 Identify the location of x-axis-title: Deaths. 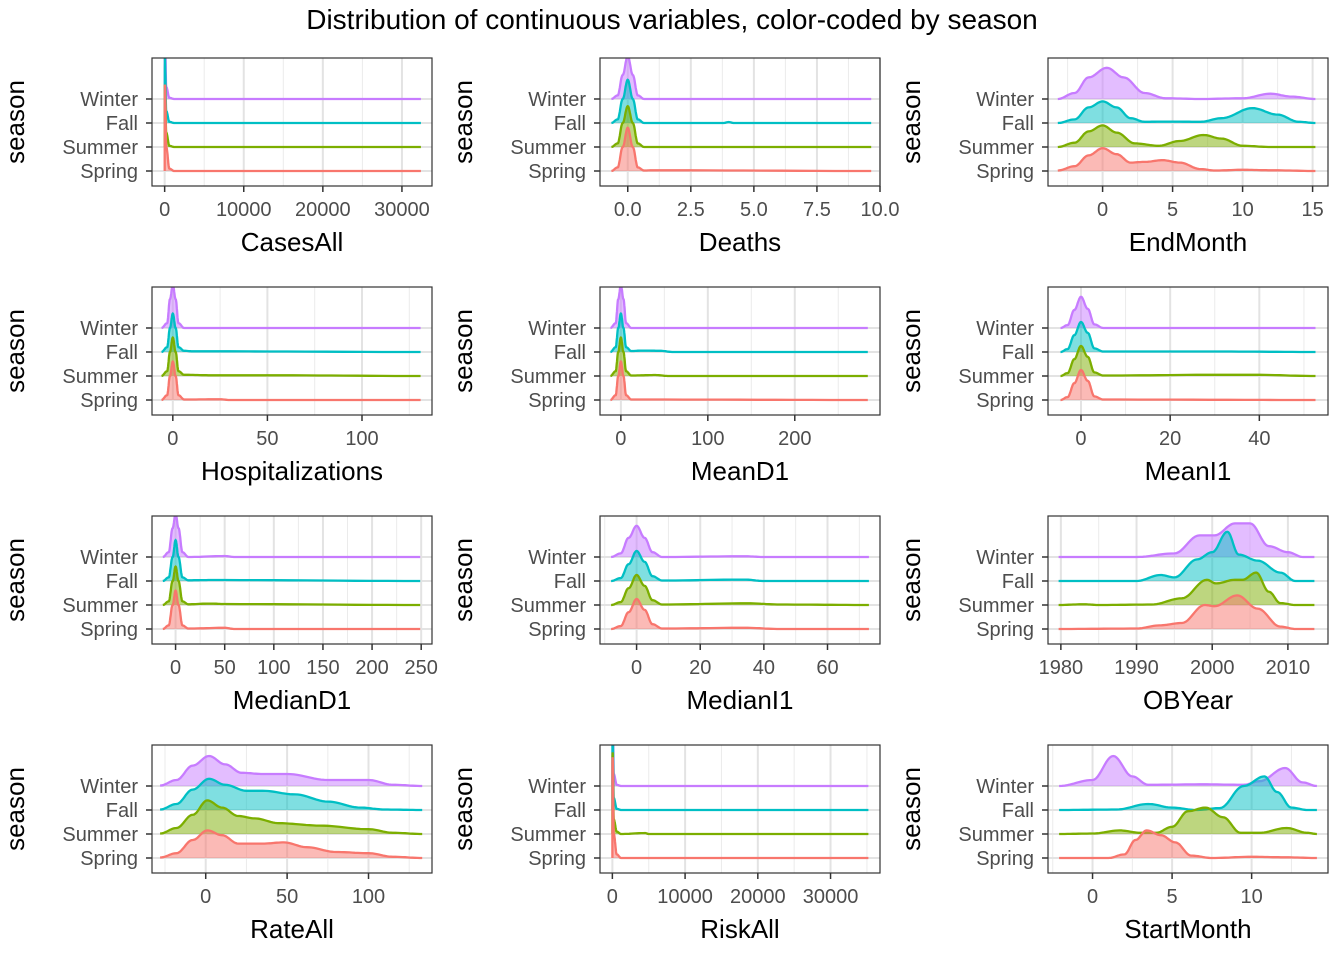
(740, 242).